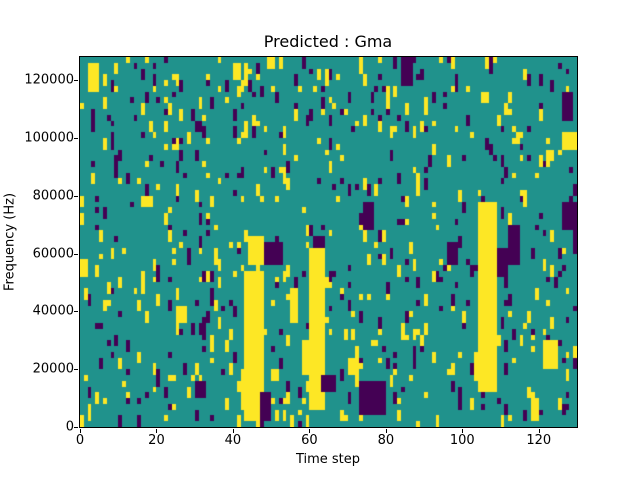 The image size is (640, 480). Describe the element at coordinates (328, 459) in the screenshot. I see `x-axis-label: Time step` at that location.